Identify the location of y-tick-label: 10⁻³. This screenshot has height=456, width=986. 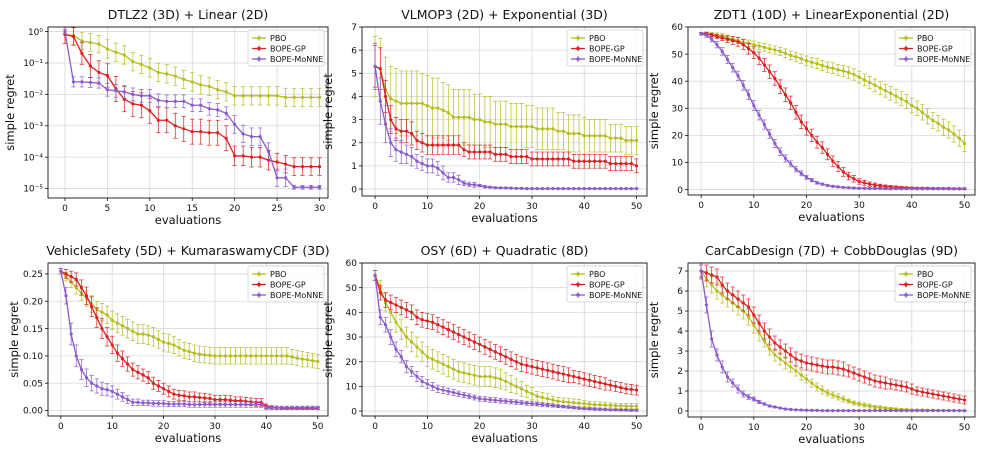
(33, 127).